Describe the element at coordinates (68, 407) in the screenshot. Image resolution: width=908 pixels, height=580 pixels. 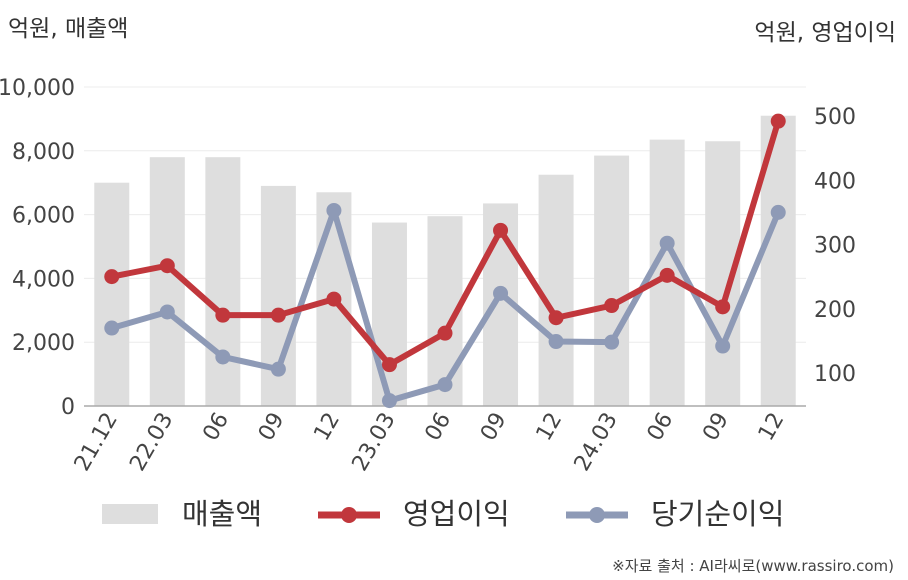
I see `y-left-tick-label: 0` at that location.